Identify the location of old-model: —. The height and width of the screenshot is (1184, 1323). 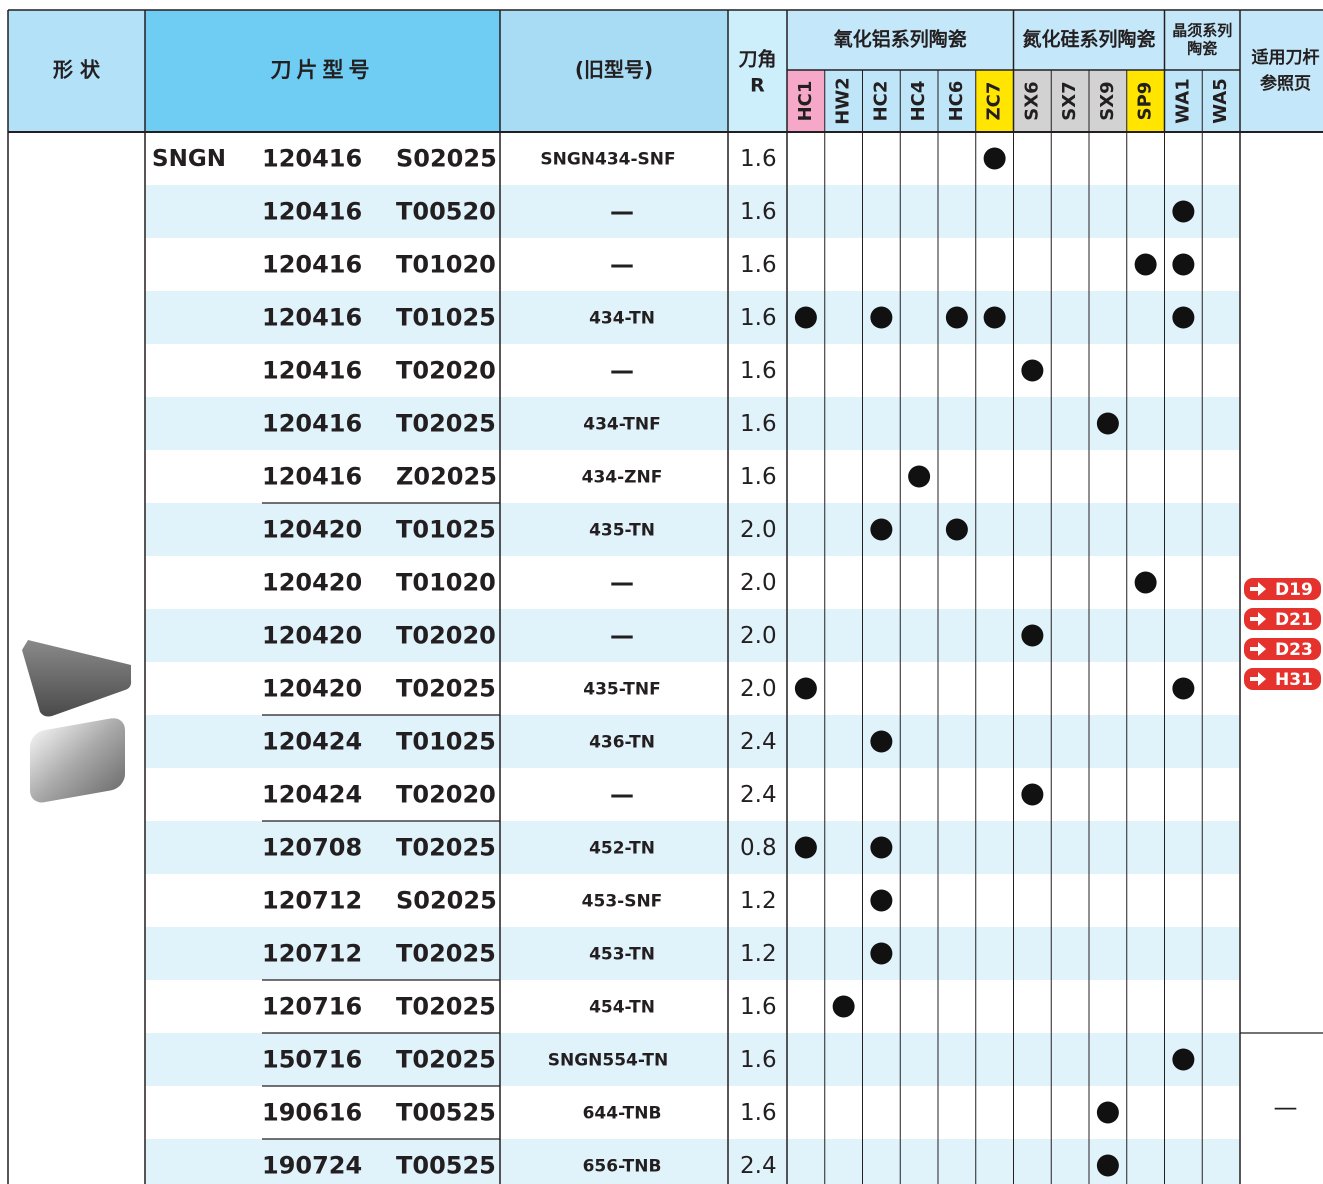
(622, 265).